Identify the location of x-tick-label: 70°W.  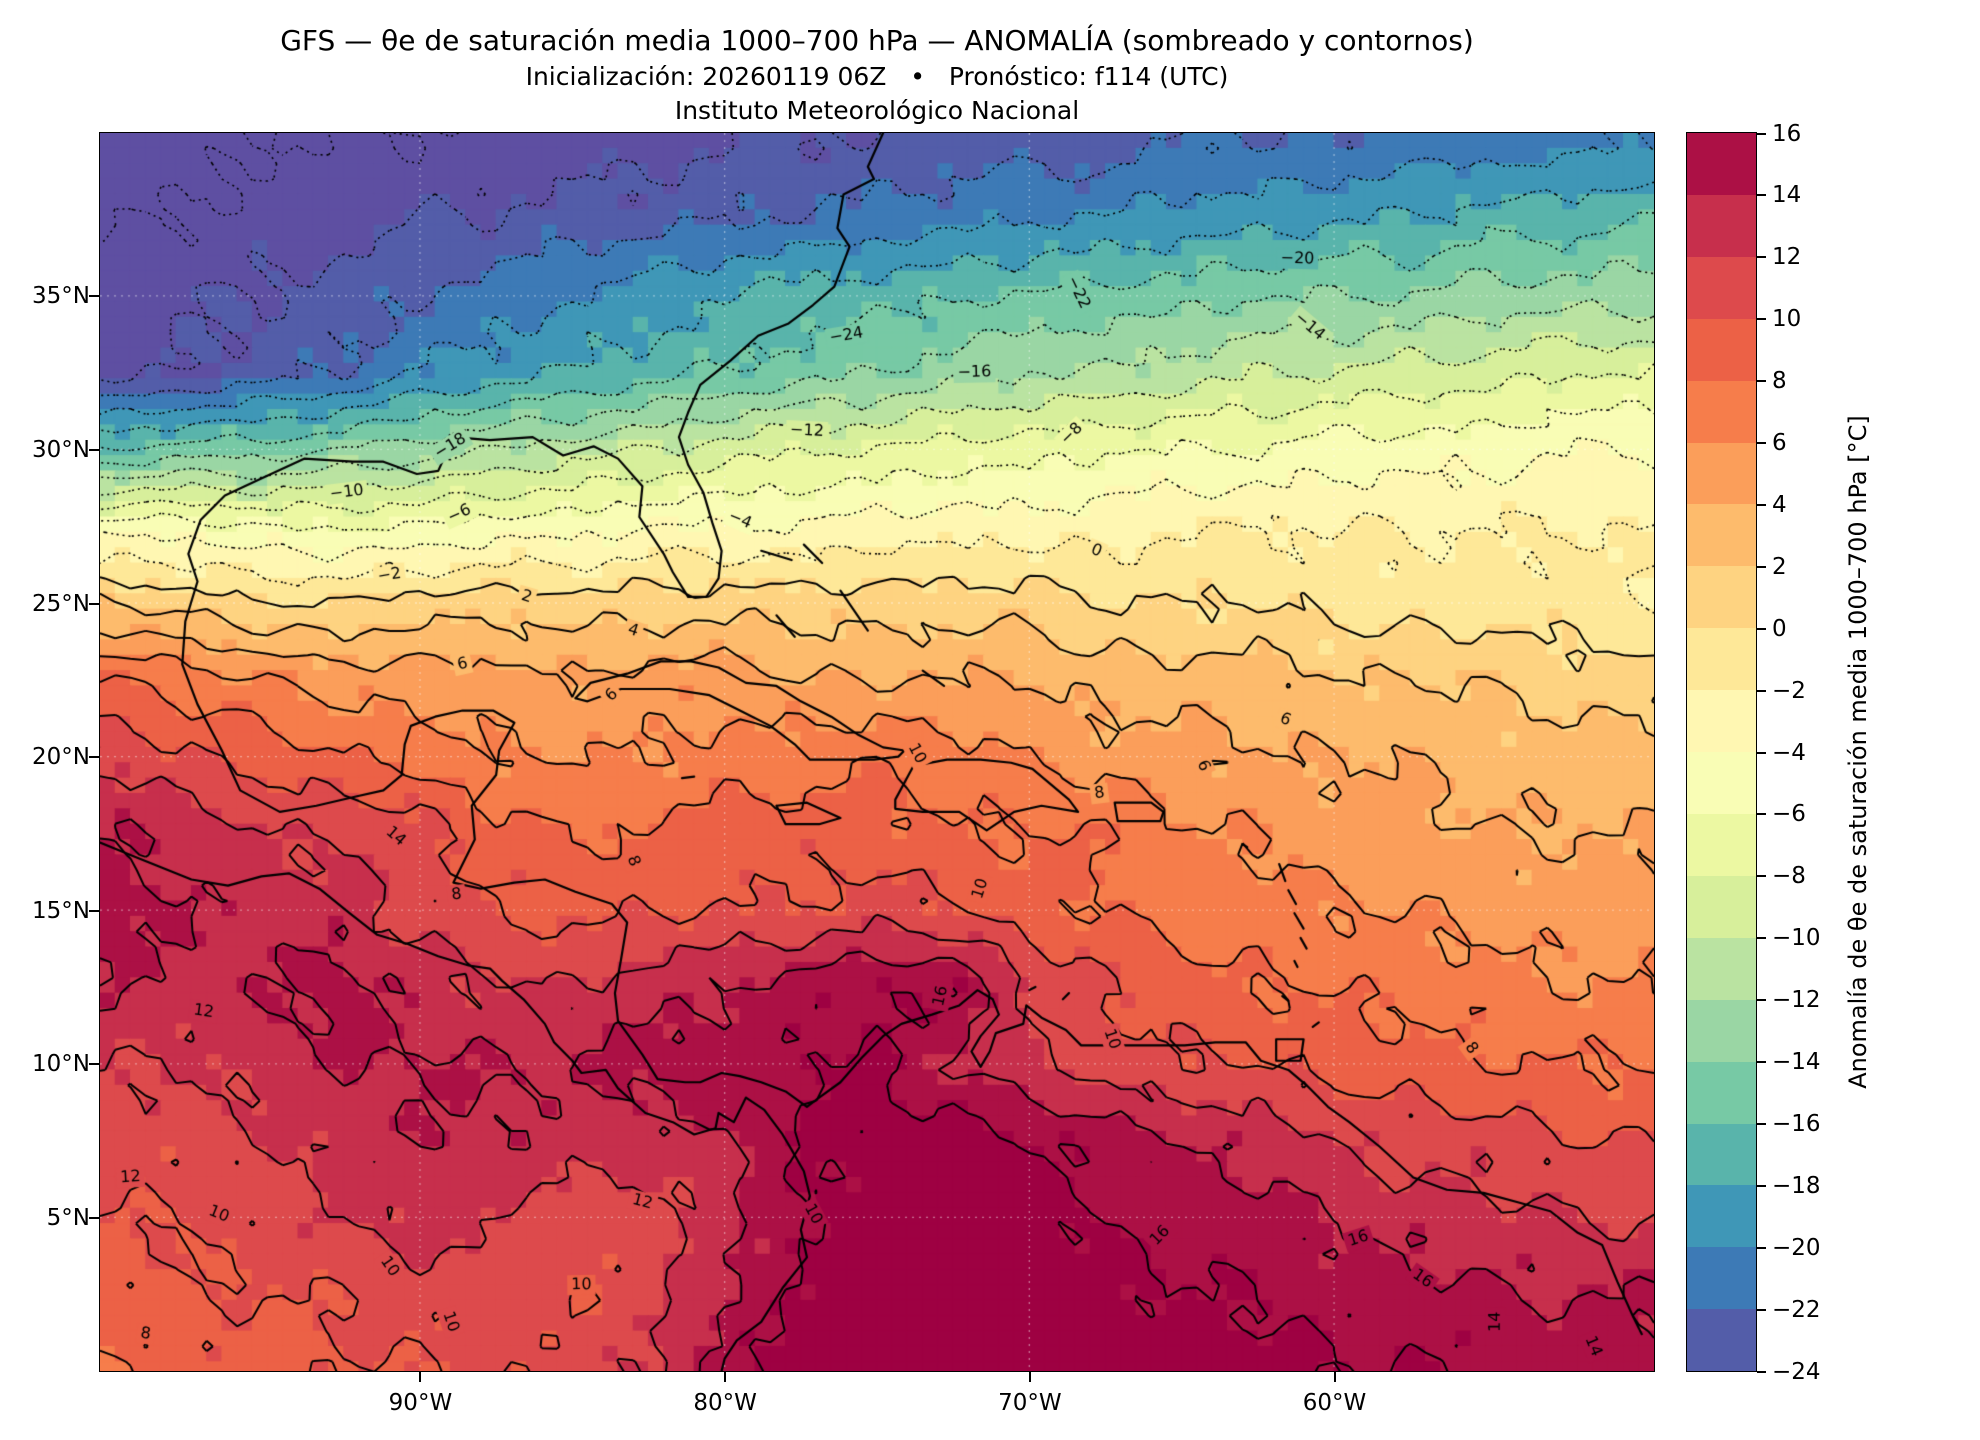
(1030, 1403).